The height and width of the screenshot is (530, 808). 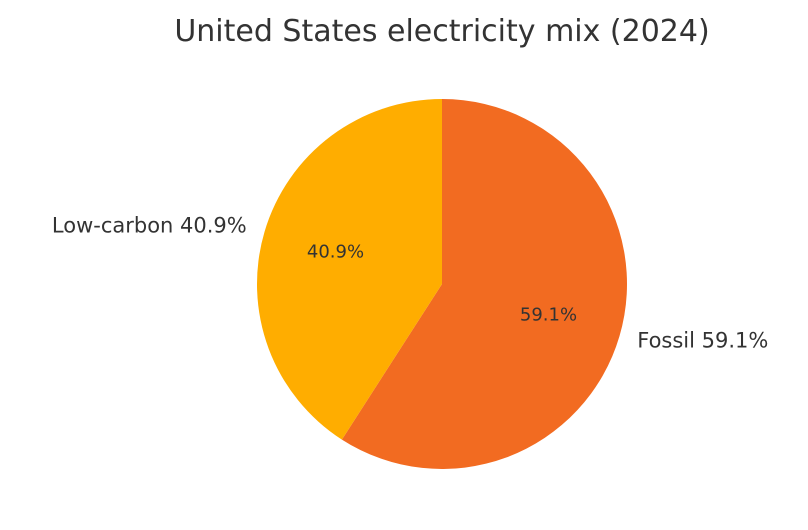 What do you see at coordinates (149, 226) in the screenshot?
I see `slice-outer-label: Low-carbon 40.9%` at bounding box center [149, 226].